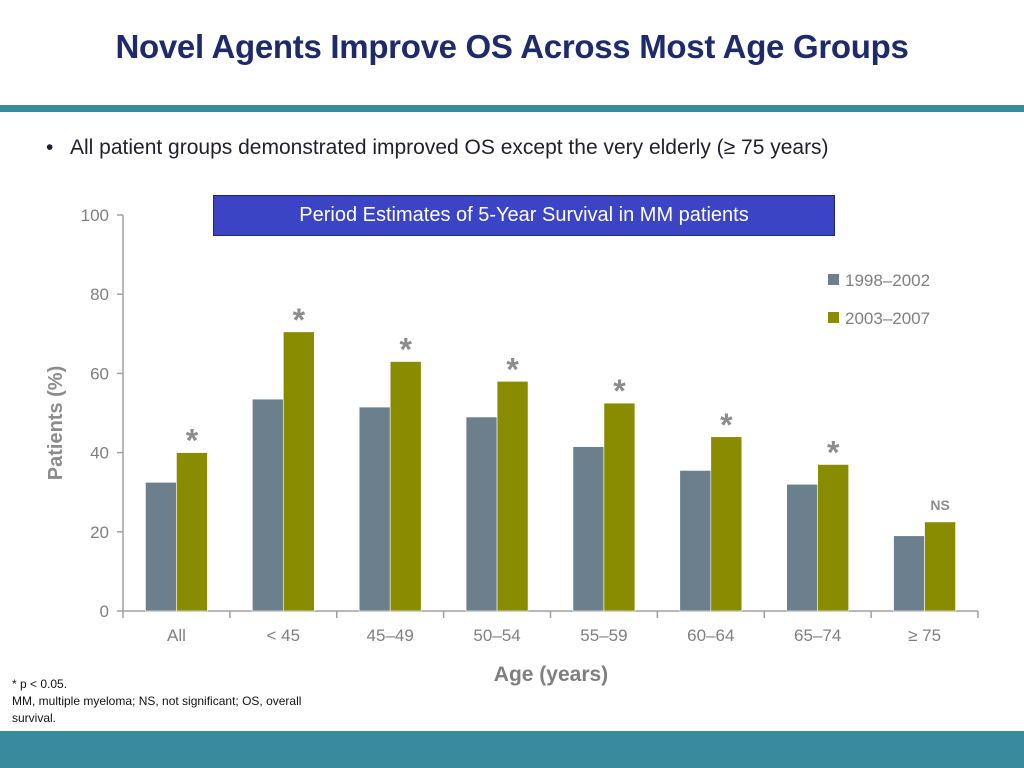 The image size is (1024, 768). What do you see at coordinates (390, 635) in the screenshot?
I see `x-tick-label: 45–49` at bounding box center [390, 635].